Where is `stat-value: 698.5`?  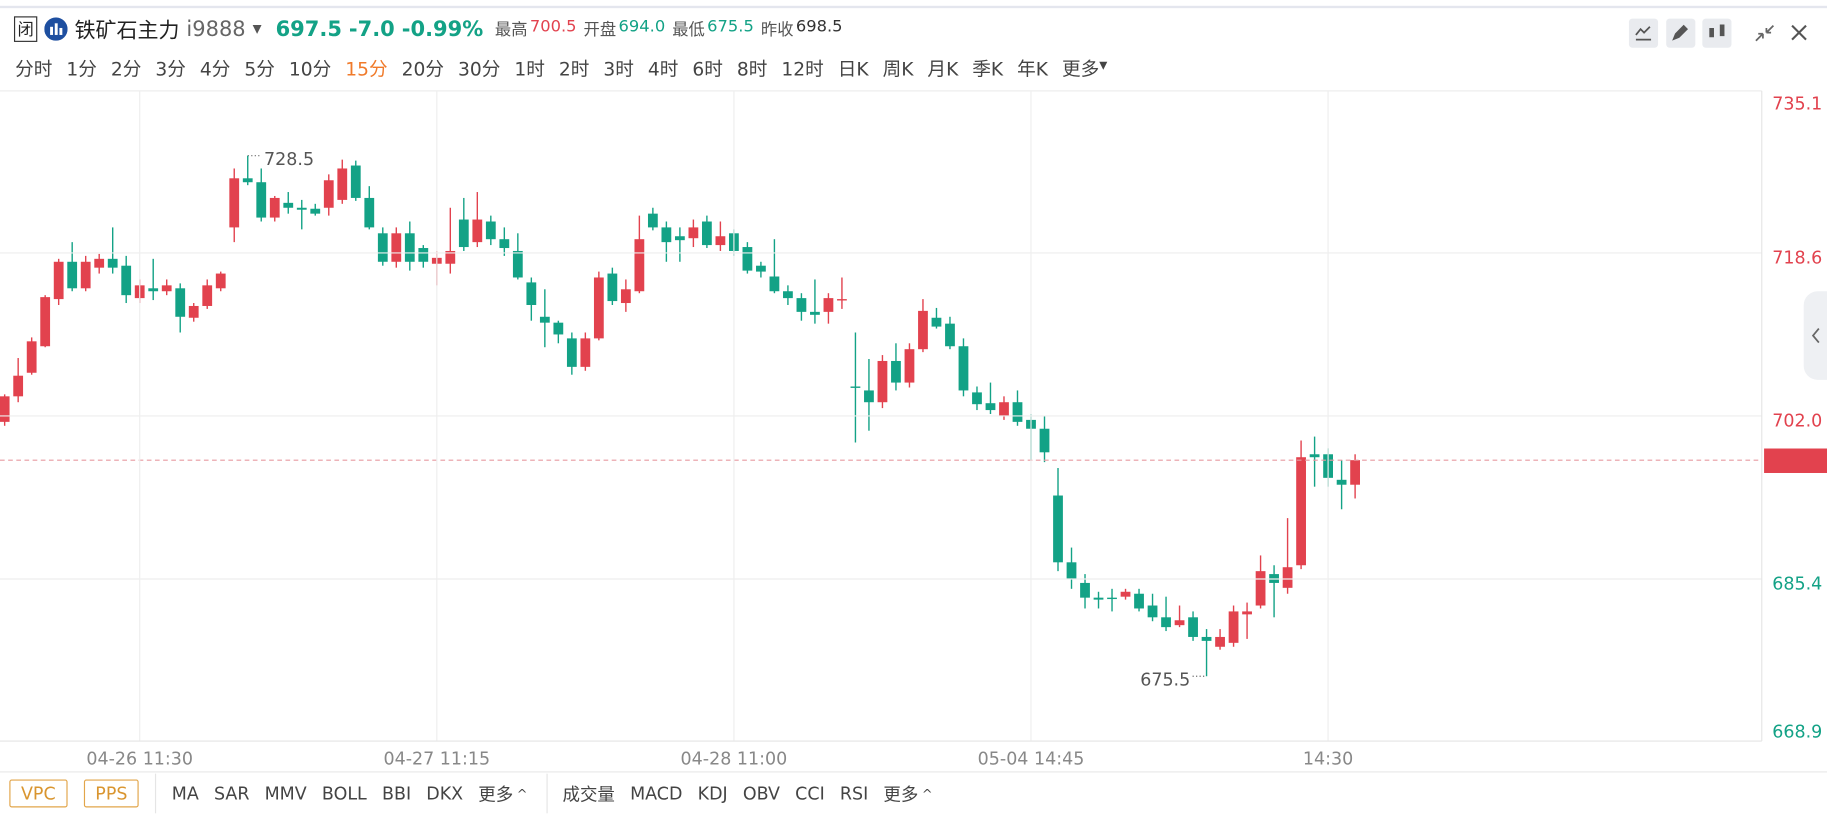
stat-value: 698.5 is located at coordinates (819, 27).